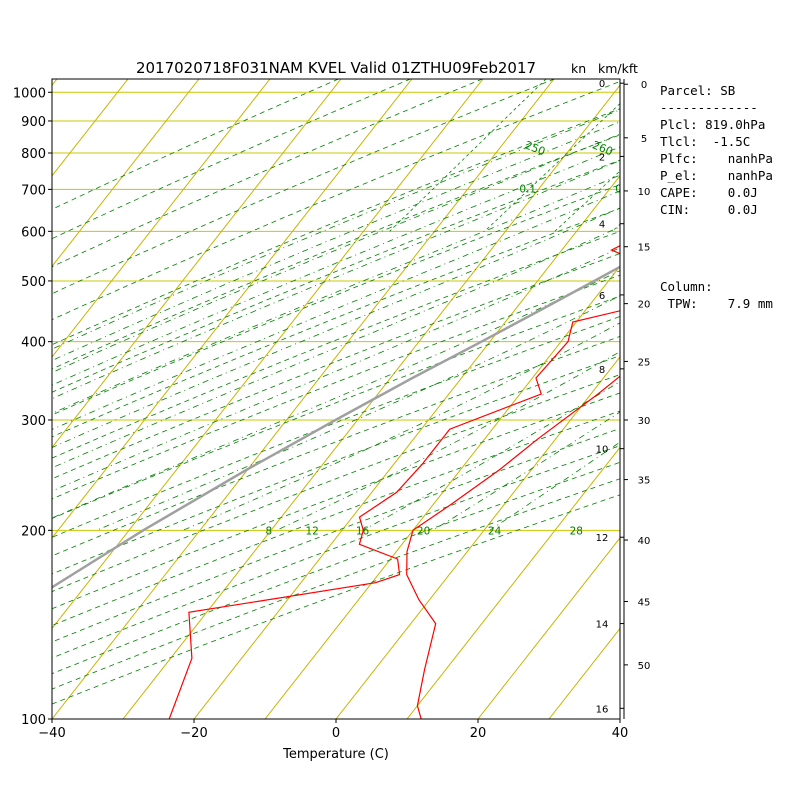  What do you see at coordinates (33, 122) in the screenshot?
I see `y-tick-label: 900` at bounding box center [33, 122].